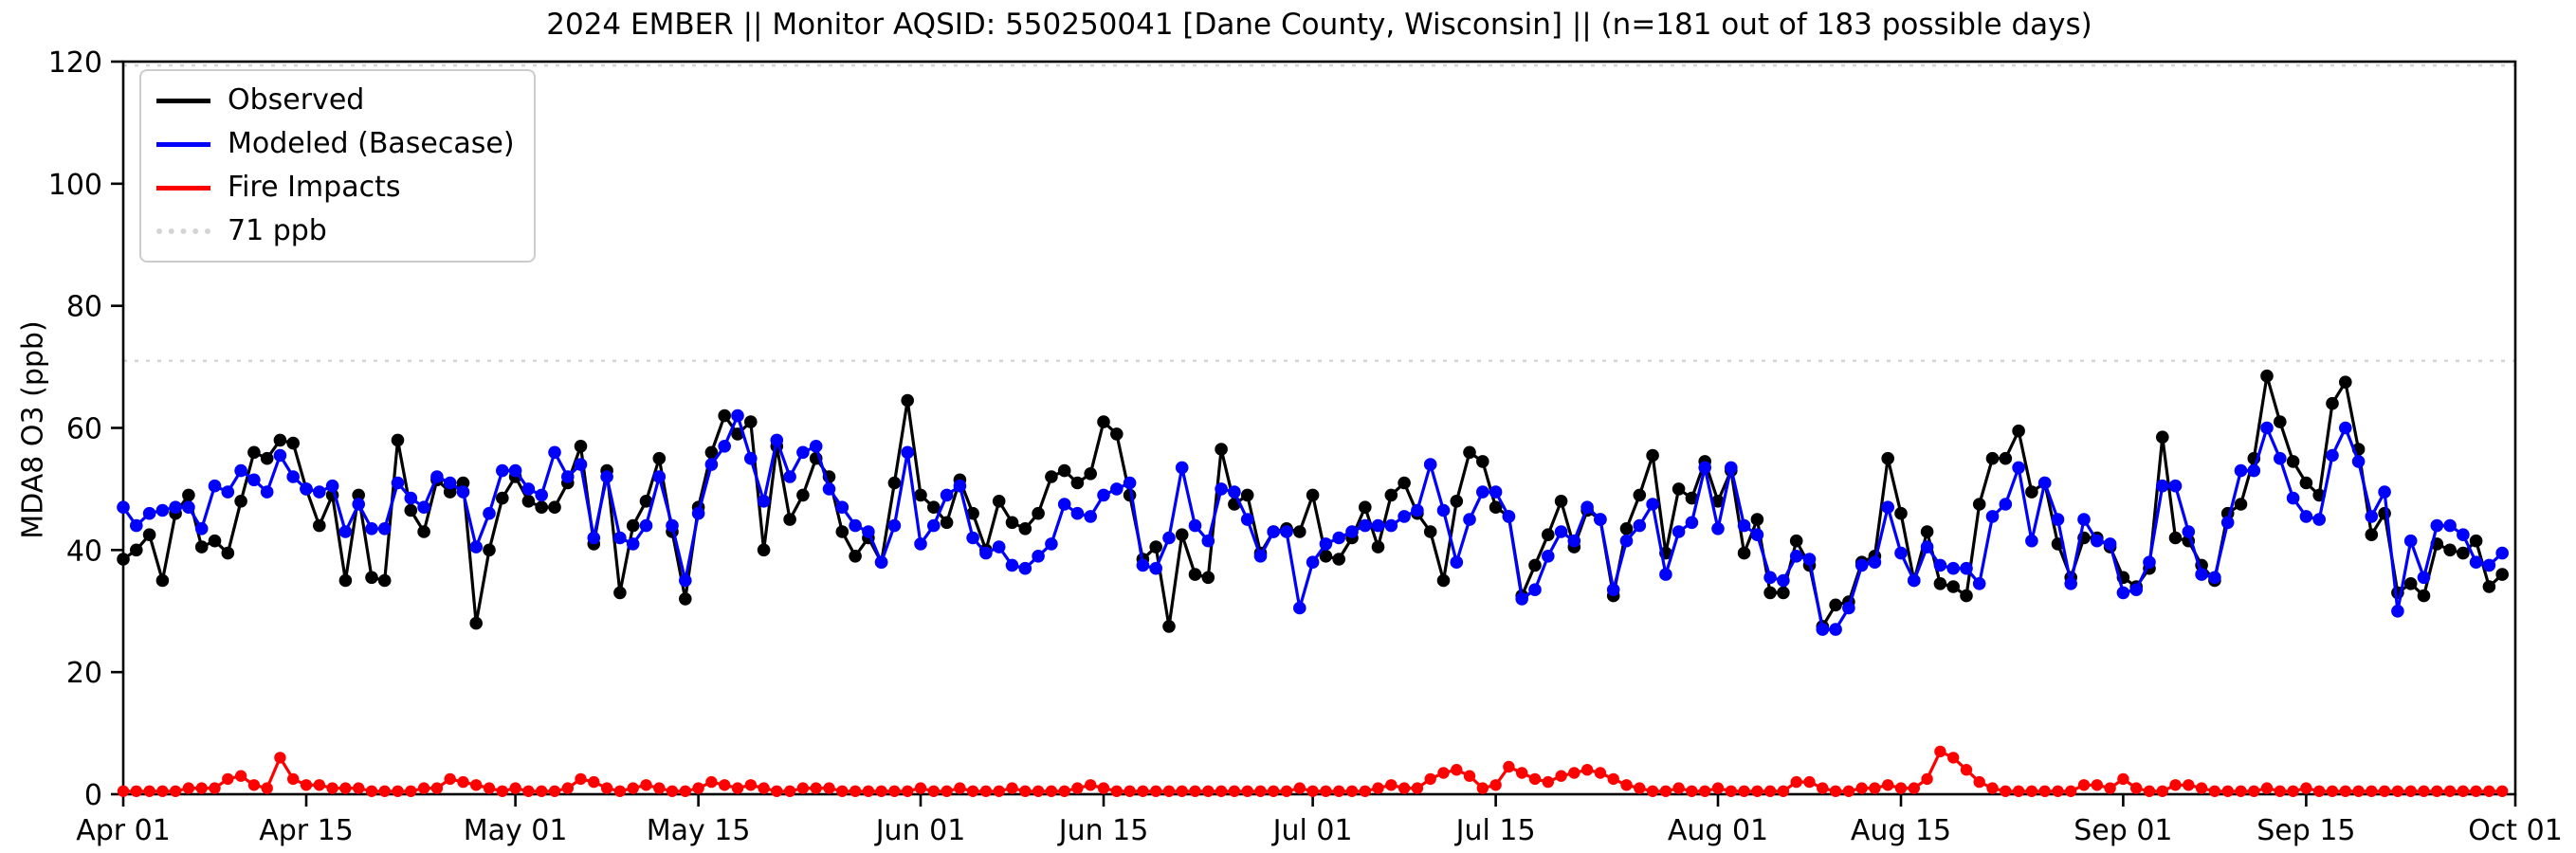 The image size is (2576, 853). I want to click on x-tick-label: Jun 01, so click(920, 830).